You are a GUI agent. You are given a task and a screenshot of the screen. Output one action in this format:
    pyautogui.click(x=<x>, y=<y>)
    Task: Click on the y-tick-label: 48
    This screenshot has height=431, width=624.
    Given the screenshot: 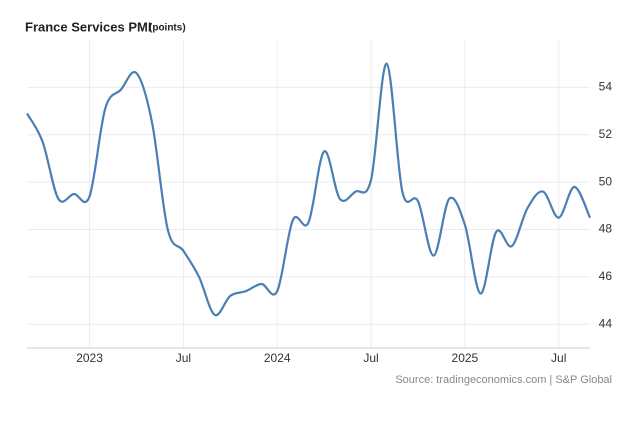 What is the action you would take?
    pyautogui.click(x=606, y=229)
    